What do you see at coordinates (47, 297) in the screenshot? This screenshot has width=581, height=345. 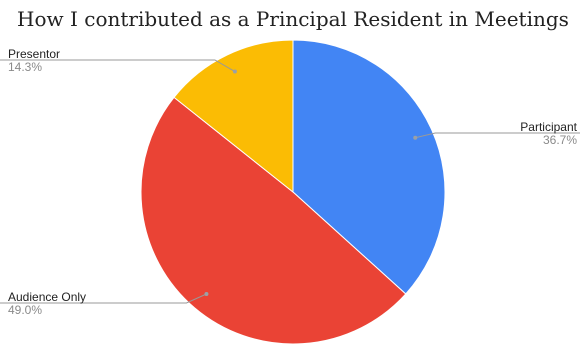 I see `slice-name-label: Audience Only` at bounding box center [47, 297].